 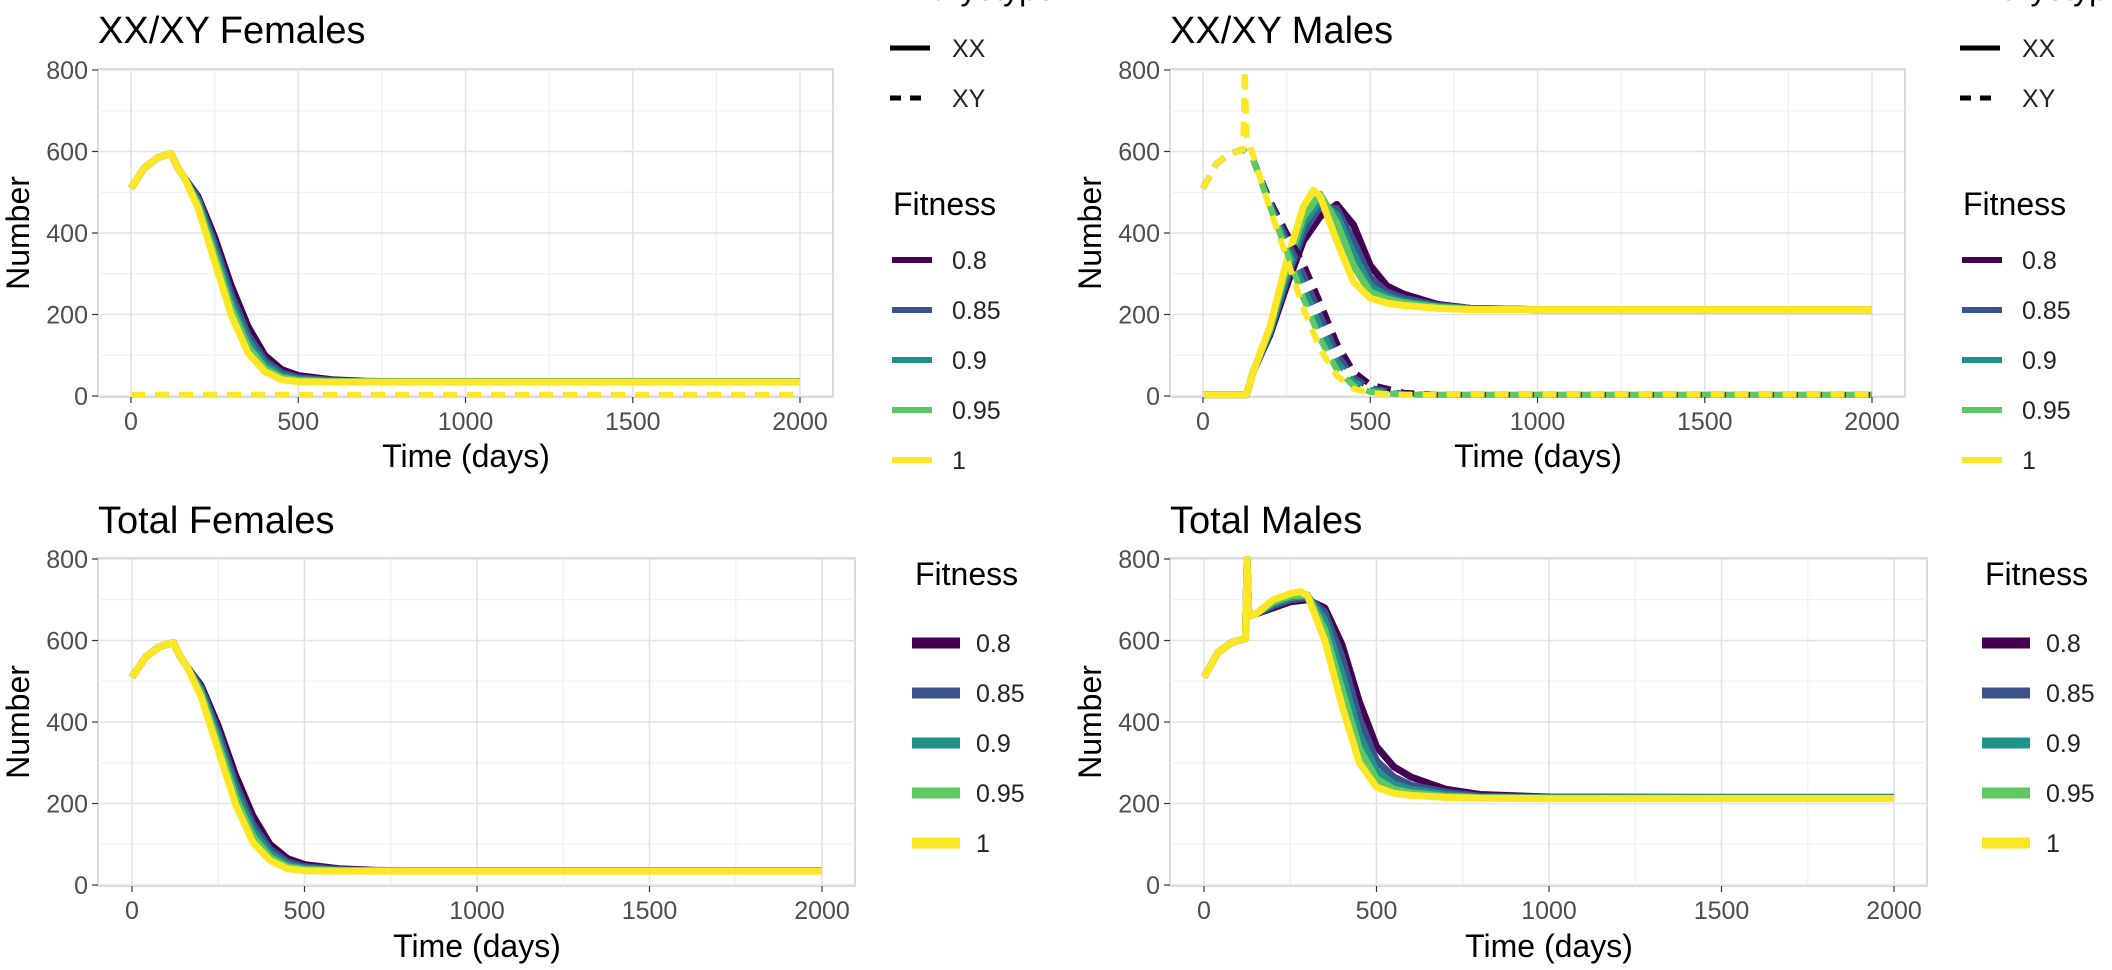 What do you see at coordinates (972, 237) in the screenshot?
I see `legend-panel-1: karyotype XX XY Fitness 0.8 0.85 0.9 0.95 1` at bounding box center [972, 237].